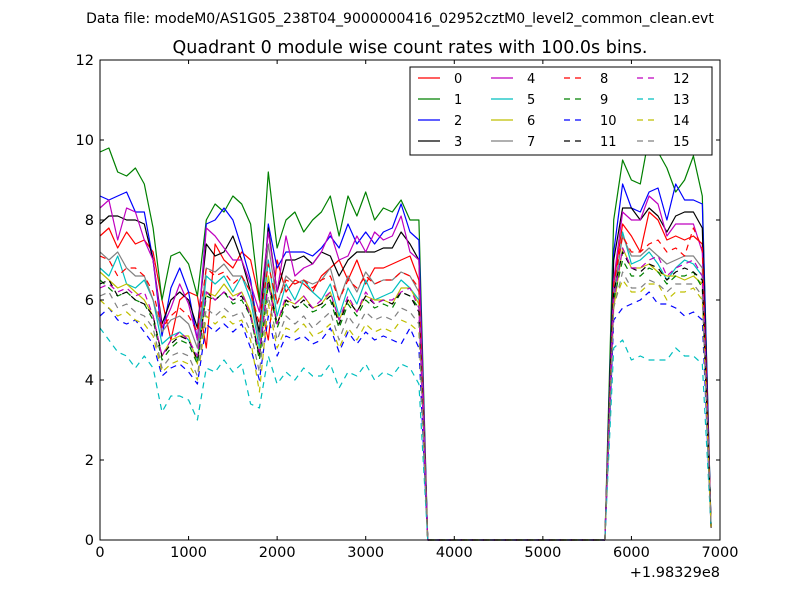 This screenshot has height=600, width=800. Describe the element at coordinates (681, 100) in the screenshot. I see `legend-label-13: 13` at that location.